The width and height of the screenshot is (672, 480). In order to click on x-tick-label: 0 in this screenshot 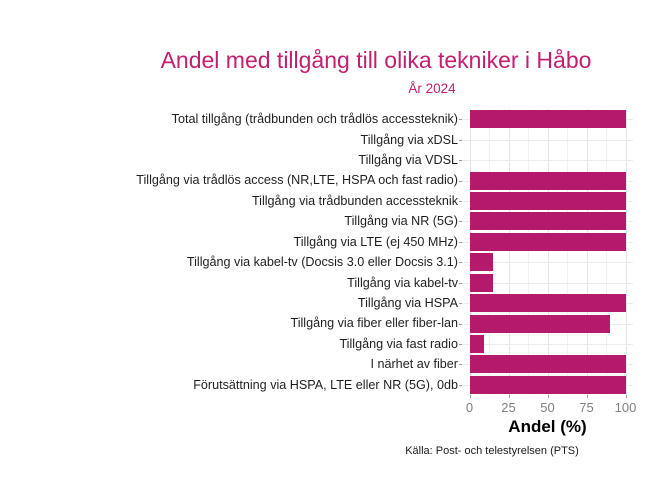, I will do `click(469, 407)`.